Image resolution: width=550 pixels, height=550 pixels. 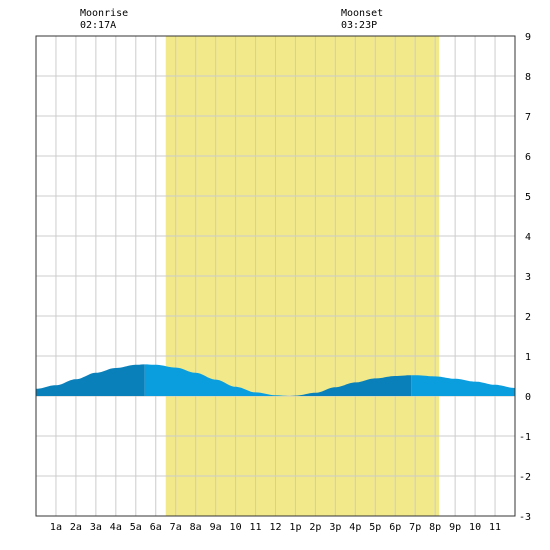 I want to click on x-tick-label: 3p, so click(x=335, y=527).